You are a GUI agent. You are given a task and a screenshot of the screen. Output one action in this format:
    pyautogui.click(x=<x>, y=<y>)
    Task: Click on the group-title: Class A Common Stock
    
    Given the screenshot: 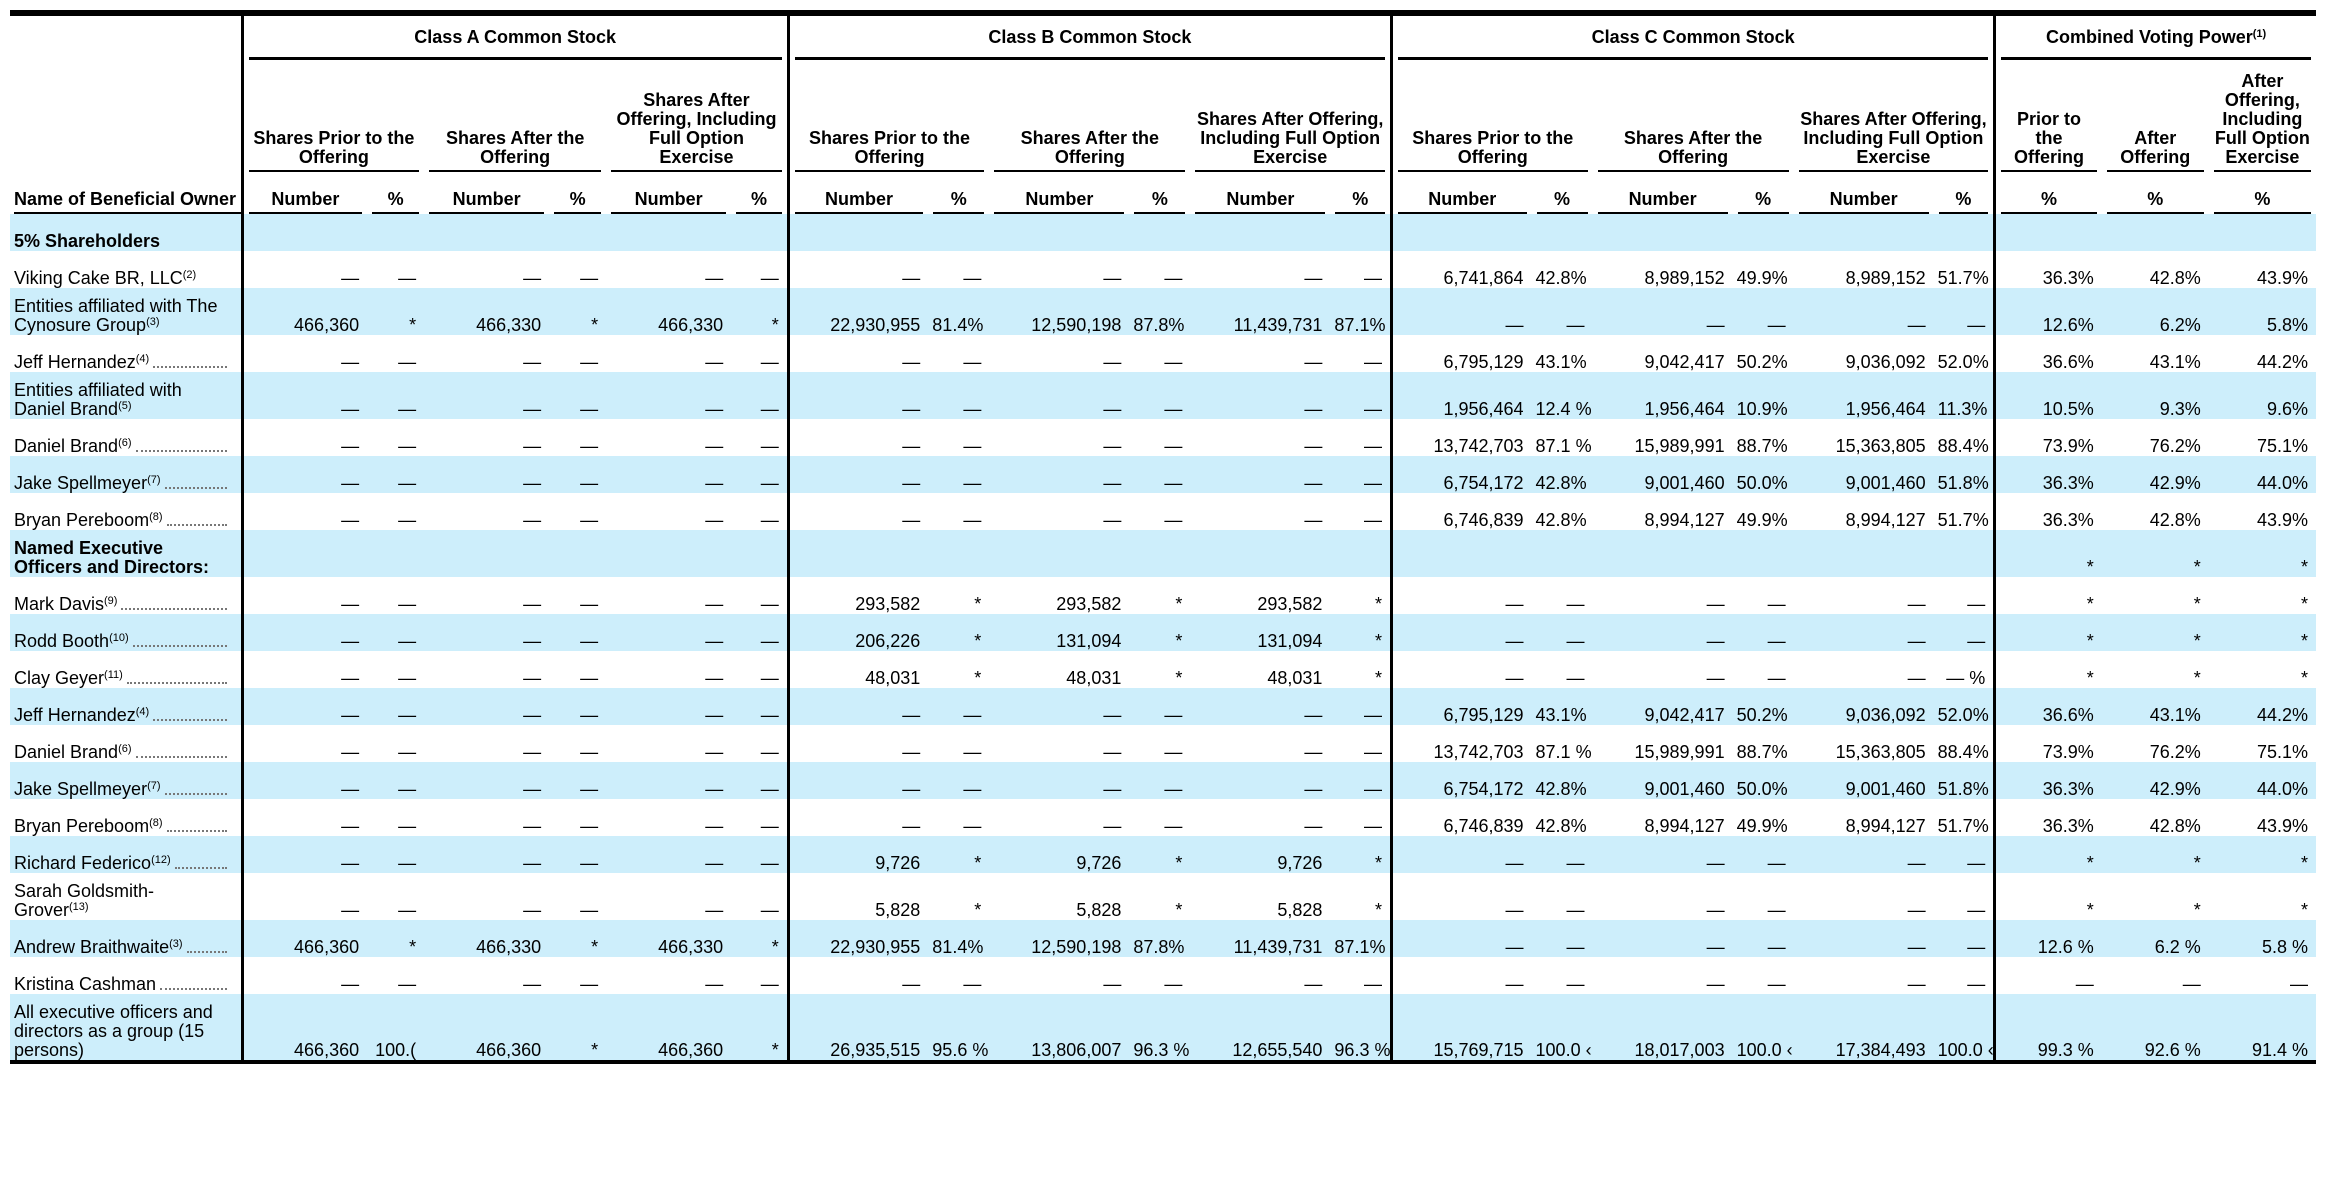 What is the action you would take?
    pyautogui.click(x=515, y=37)
    